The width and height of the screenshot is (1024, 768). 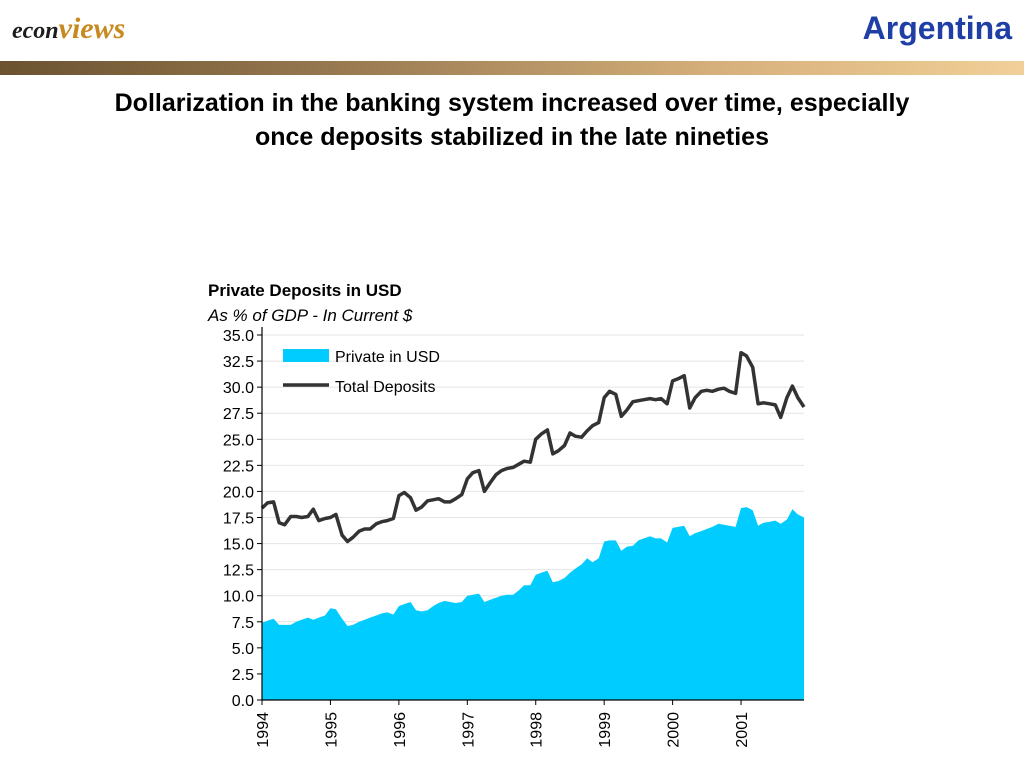 I want to click on y-tick-label: 35.0, so click(x=238, y=336).